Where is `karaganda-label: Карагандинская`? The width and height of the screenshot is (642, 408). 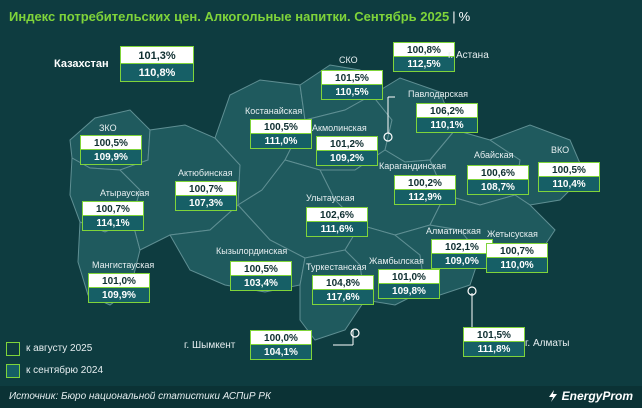 karaganda-label: Карагандинская is located at coordinates (413, 166).